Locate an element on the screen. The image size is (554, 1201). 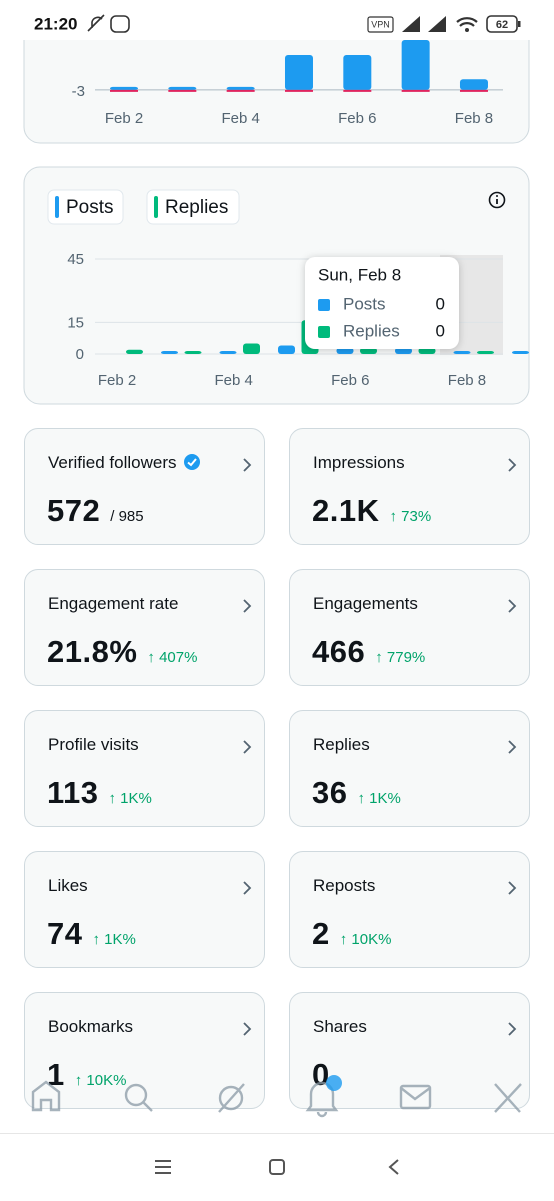
tooltip is located at coordinates (382, 303).